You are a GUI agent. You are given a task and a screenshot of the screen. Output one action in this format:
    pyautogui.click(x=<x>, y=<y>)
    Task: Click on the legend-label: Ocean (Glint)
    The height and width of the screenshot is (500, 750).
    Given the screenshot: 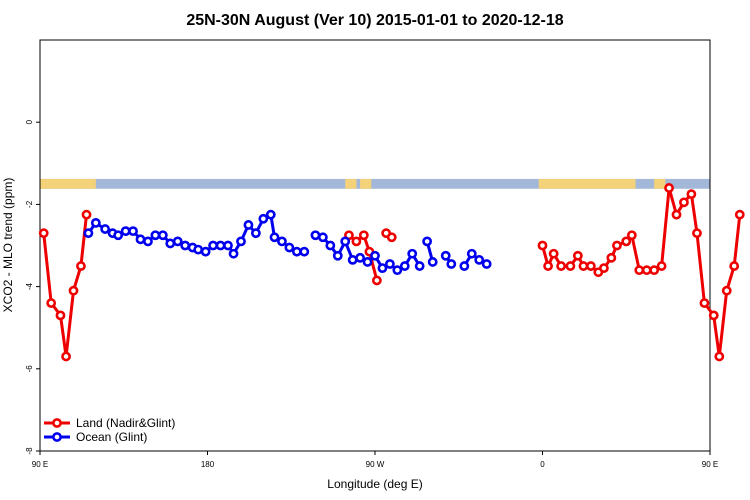 What is the action you would take?
    pyautogui.click(x=111, y=437)
    